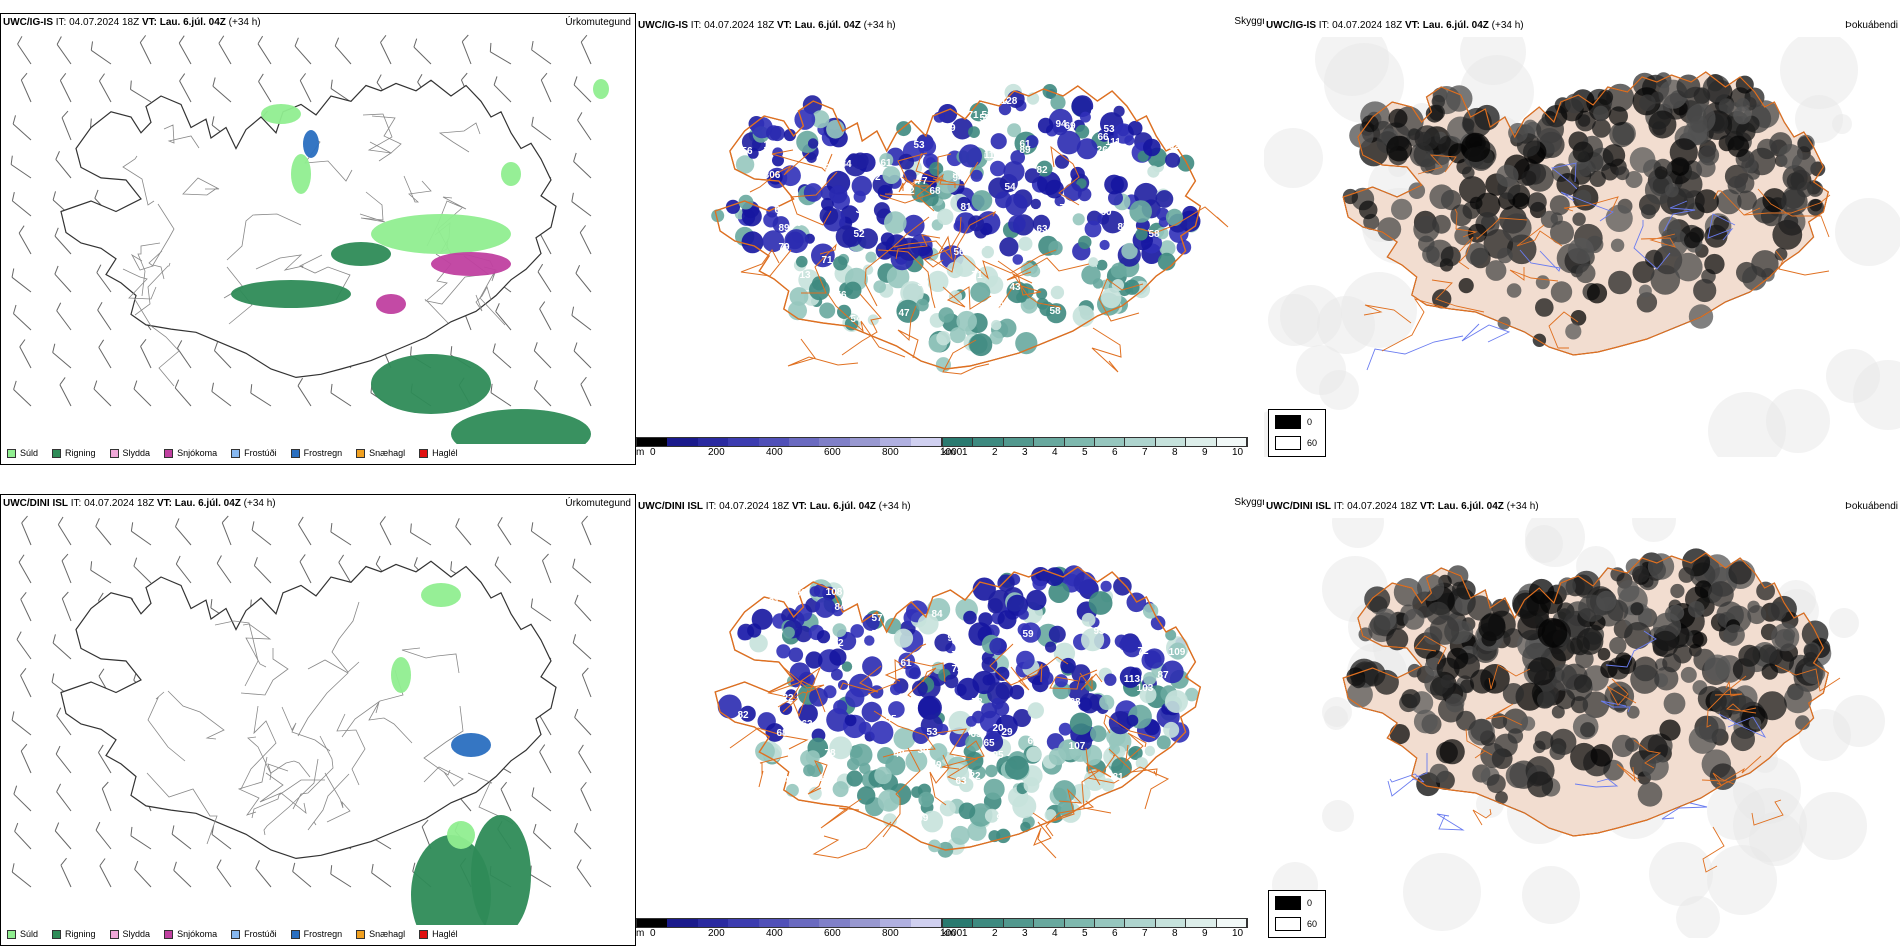 The width and height of the screenshot is (1900, 950). I want to click on cloud-base-label: 47, so click(904, 313).